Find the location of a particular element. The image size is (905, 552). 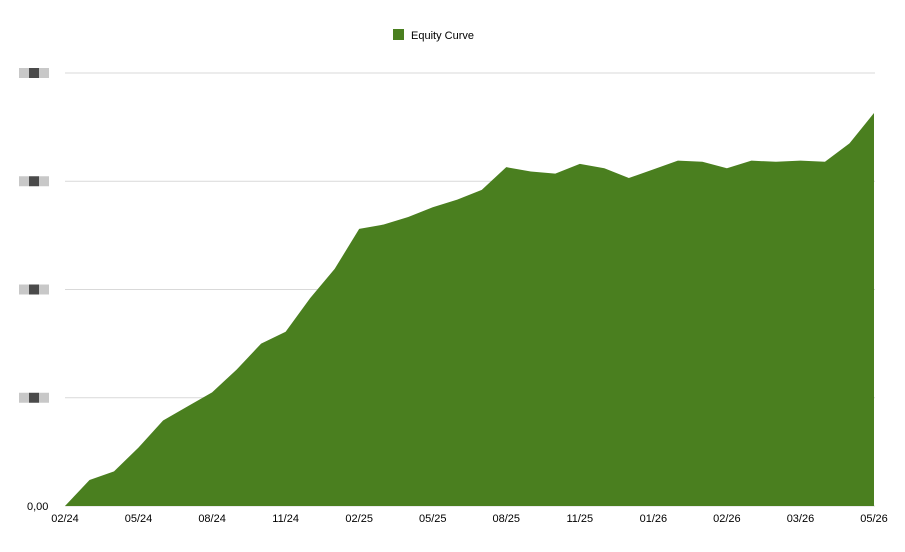

x-tick-label-6: 08/25 is located at coordinates (507, 519).